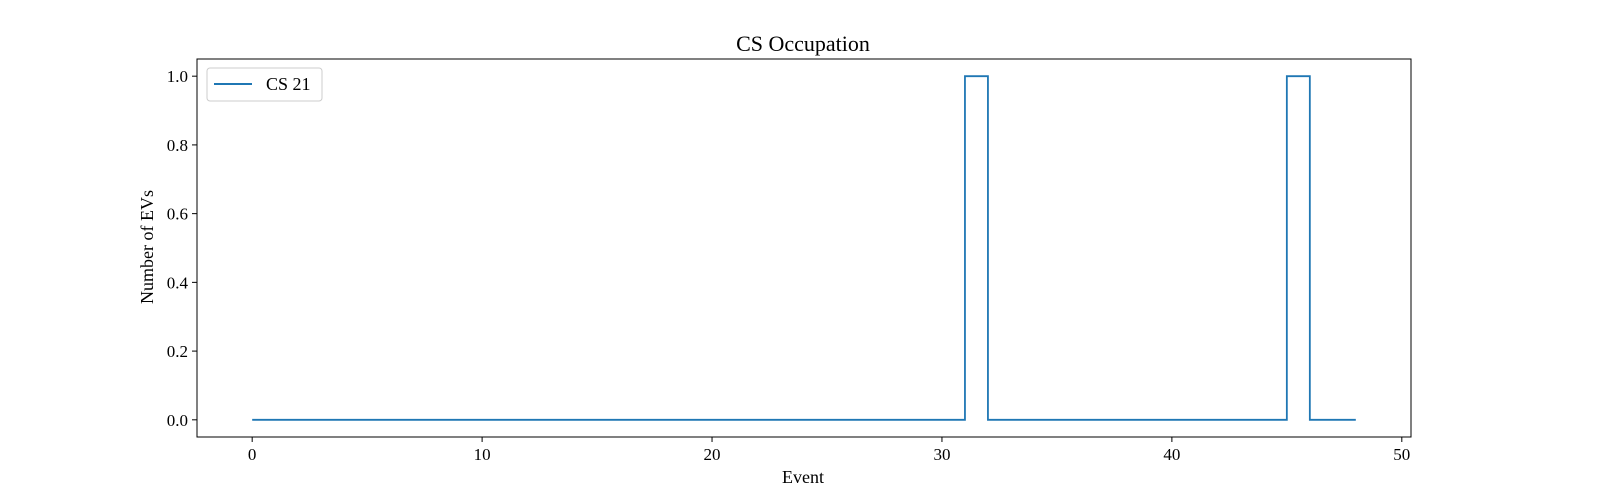 Image resolution: width=1600 pixels, height=500 pixels. Describe the element at coordinates (803, 477) in the screenshot. I see `x-axis-label: Event` at that location.